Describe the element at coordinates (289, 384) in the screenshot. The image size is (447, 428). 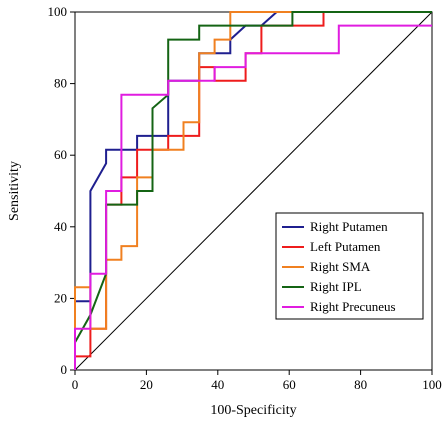
I see `x-tick-label: 60` at that location.